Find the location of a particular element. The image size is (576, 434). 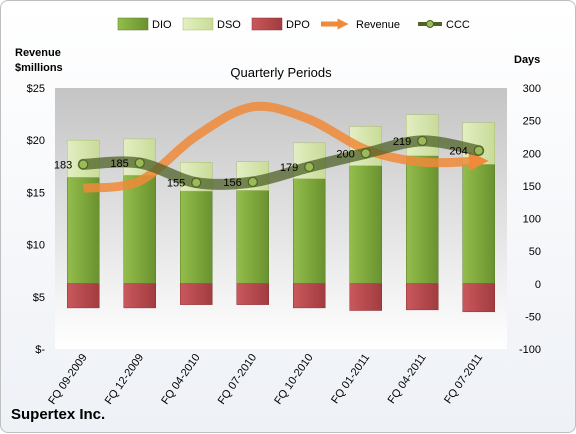

x-axis-tick-label: FQ 04-2011 is located at coordinates (407, 379).